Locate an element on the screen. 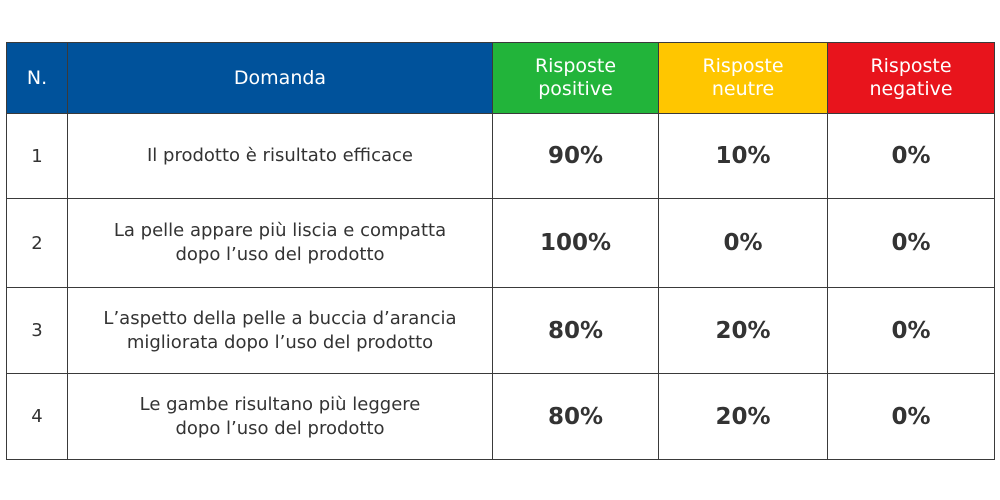 Image resolution: width=1000 pixels, height=500 pixels. header-neutral-label-line-2: neutre is located at coordinates (743, 89).